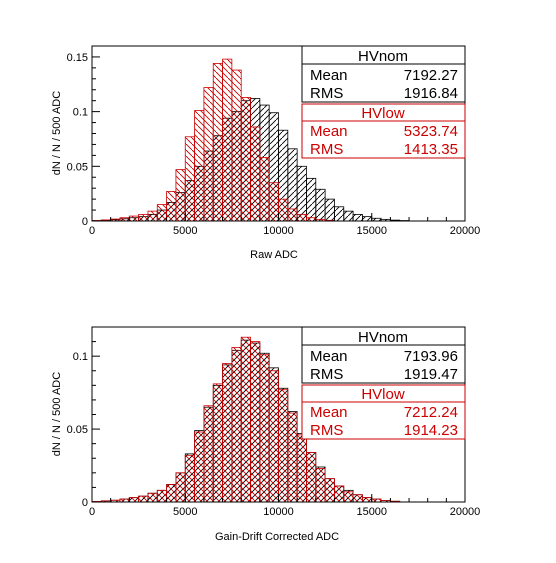  What do you see at coordinates (431, 75) in the screenshot?
I see `stats-mean-value: 7192.27` at bounding box center [431, 75].